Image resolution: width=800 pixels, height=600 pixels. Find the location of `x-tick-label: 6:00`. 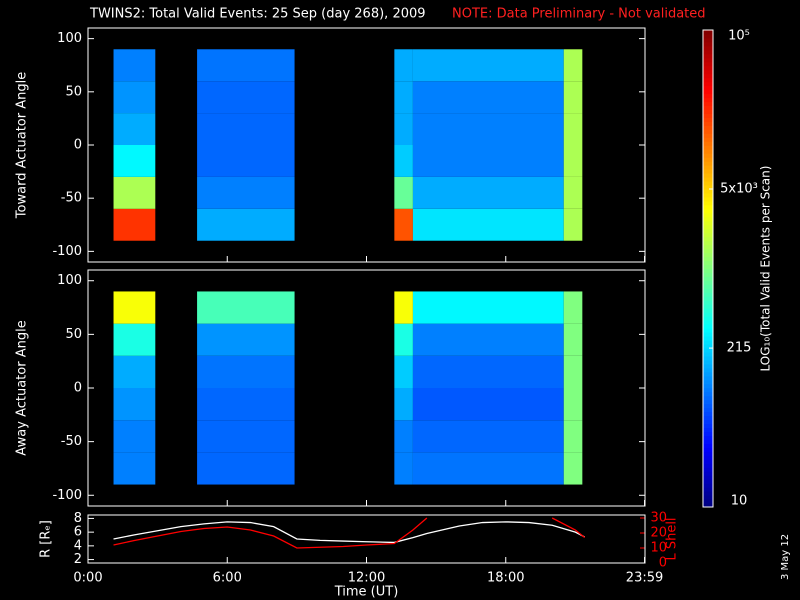

x-tick-label: 6:00 is located at coordinates (227, 578).